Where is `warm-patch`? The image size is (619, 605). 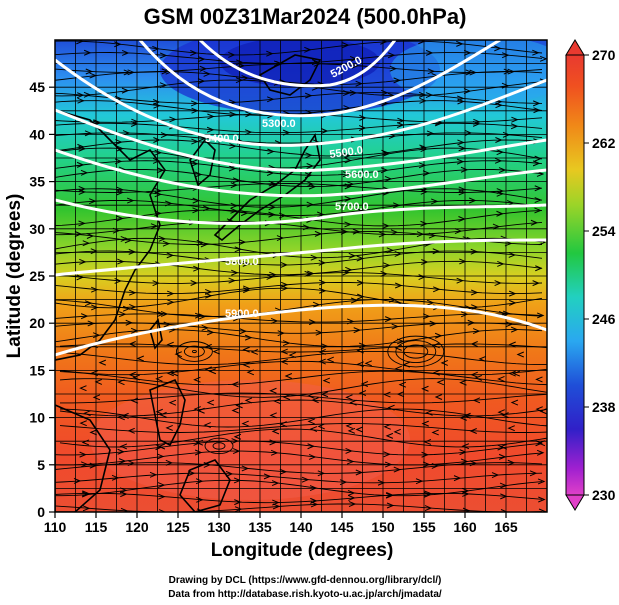 warm-patch is located at coordinates (250, 440).